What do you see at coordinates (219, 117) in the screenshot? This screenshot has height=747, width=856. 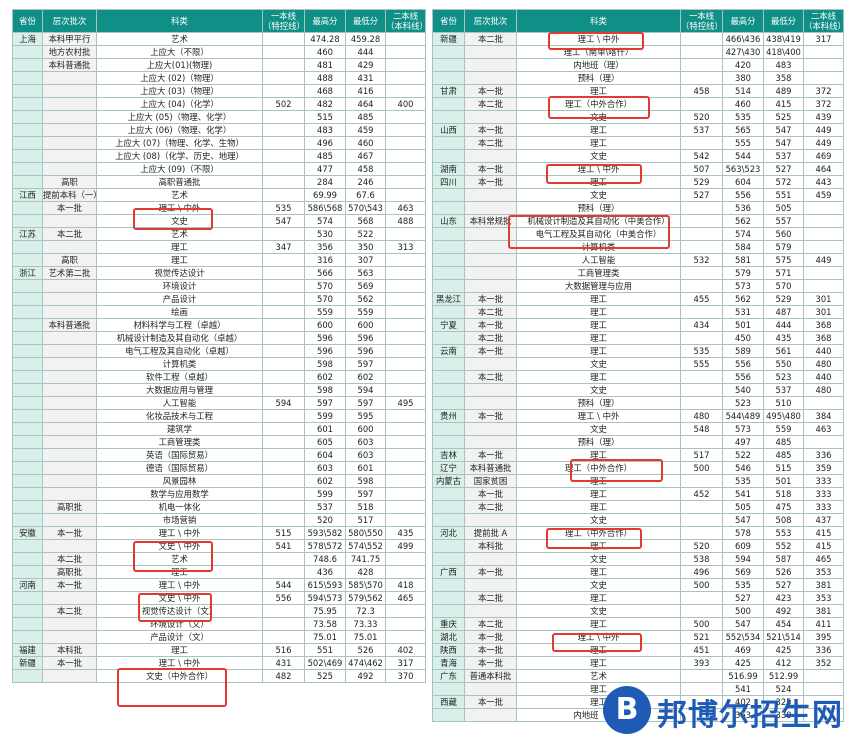 I see `table-row: 上应大 (05)（物理、化学） 515 485` at bounding box center [219, 117].